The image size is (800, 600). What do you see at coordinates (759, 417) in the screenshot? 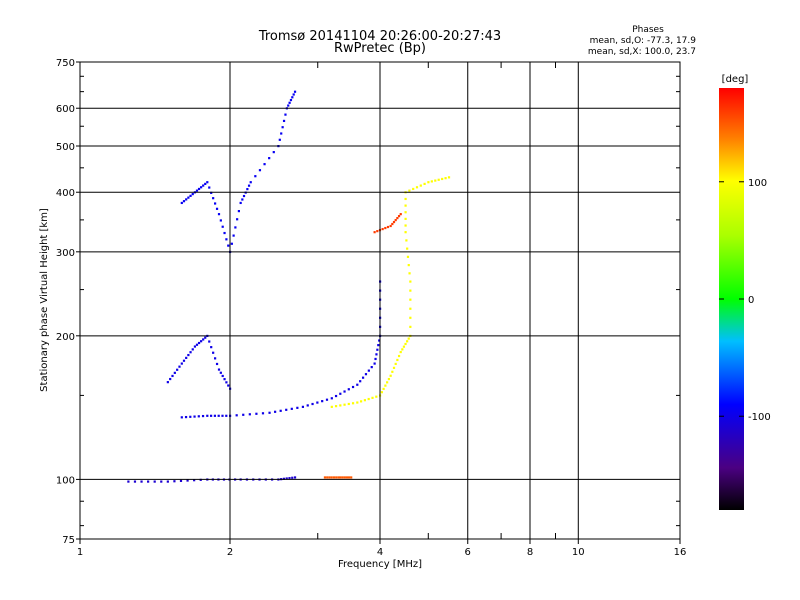
I see `colorbar-tick-label: -100` at bounding box center [759, 417].